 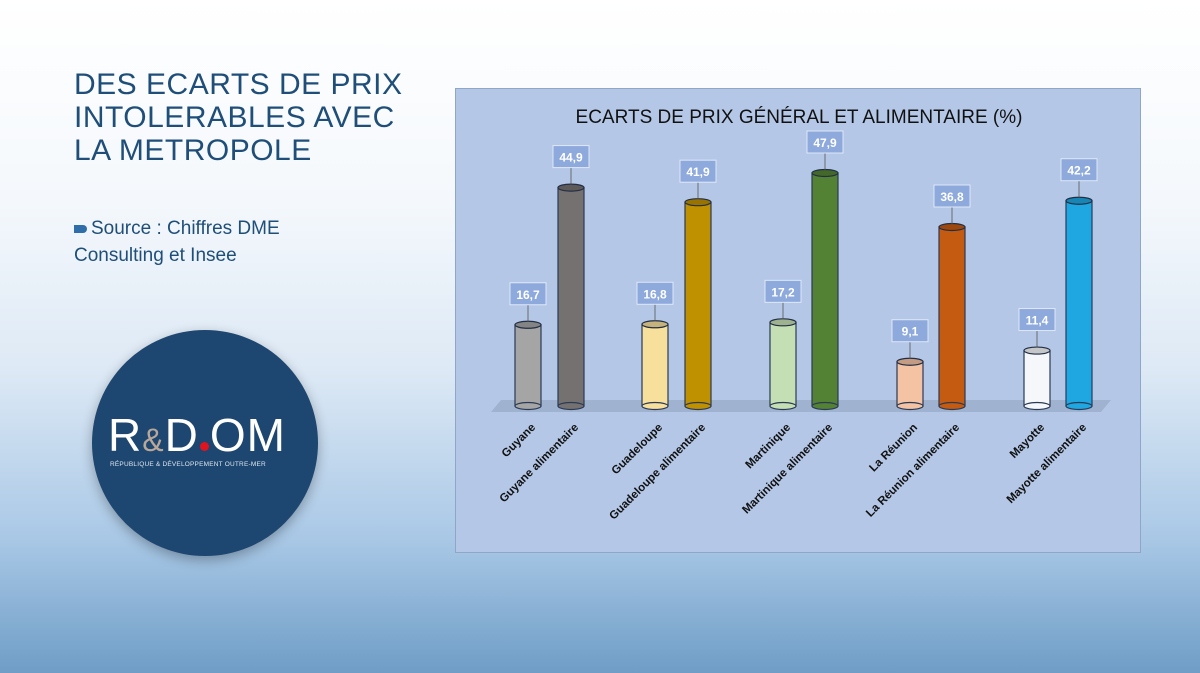 I want to click on logo-wordmark: R&D OM, so click(x=197, y=435).